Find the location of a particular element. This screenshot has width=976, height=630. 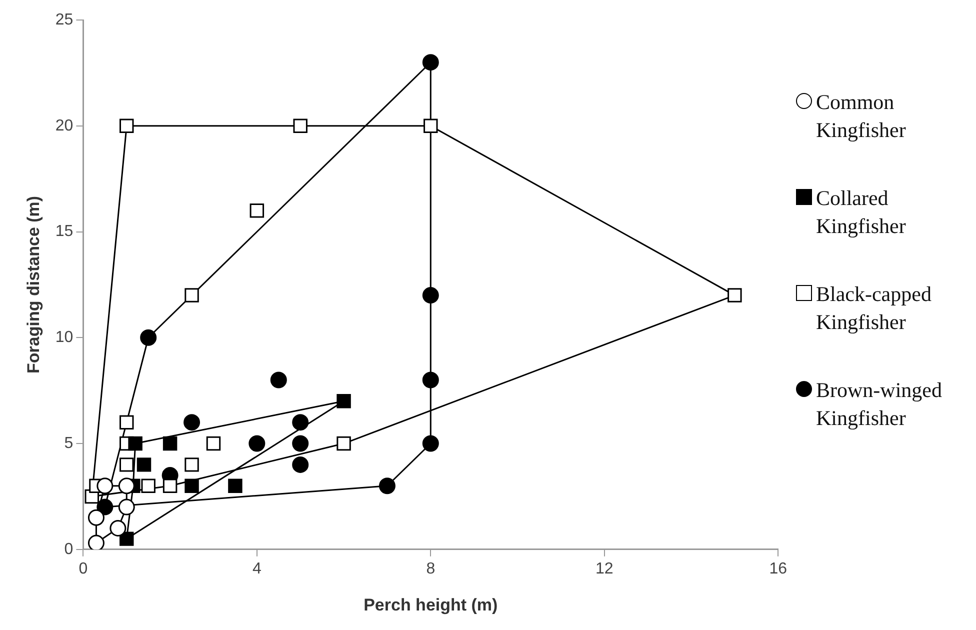

y-tick-label: 20 is located at coordinates (64, 125).